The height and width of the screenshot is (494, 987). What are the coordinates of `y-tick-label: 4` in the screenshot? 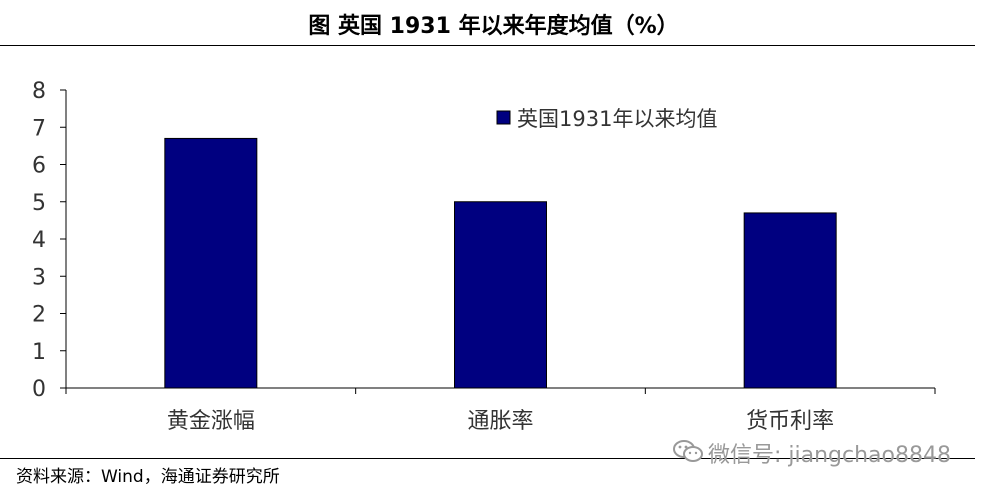 It's located at (39, 240).